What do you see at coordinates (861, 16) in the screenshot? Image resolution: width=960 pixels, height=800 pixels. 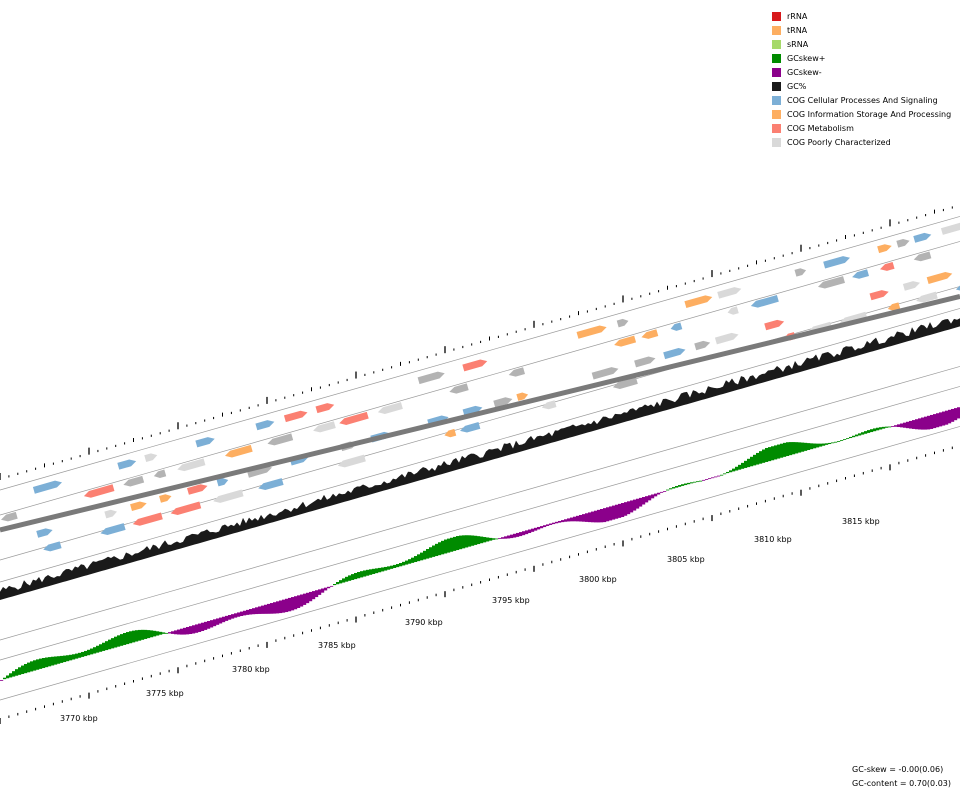 I see `legend-item-rrna: rRNA` at bounding box center [861, 16].